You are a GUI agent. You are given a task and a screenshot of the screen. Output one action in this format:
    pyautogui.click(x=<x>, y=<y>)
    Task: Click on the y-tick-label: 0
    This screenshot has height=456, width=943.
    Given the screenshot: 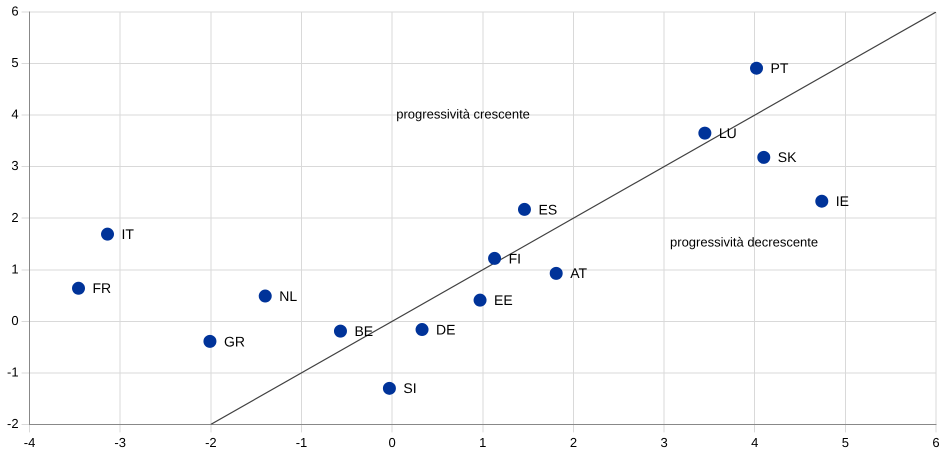 What is the action you would take?
    pyautogui.click(x=15, y=320)
    